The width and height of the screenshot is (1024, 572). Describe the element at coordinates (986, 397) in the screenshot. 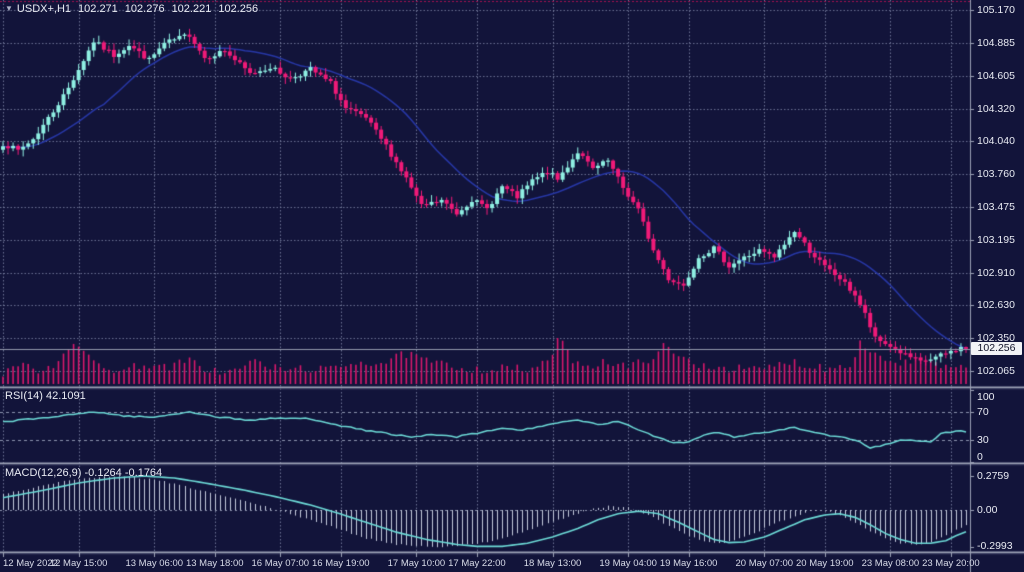

I see `rsi-tick-label: 100` at that location.